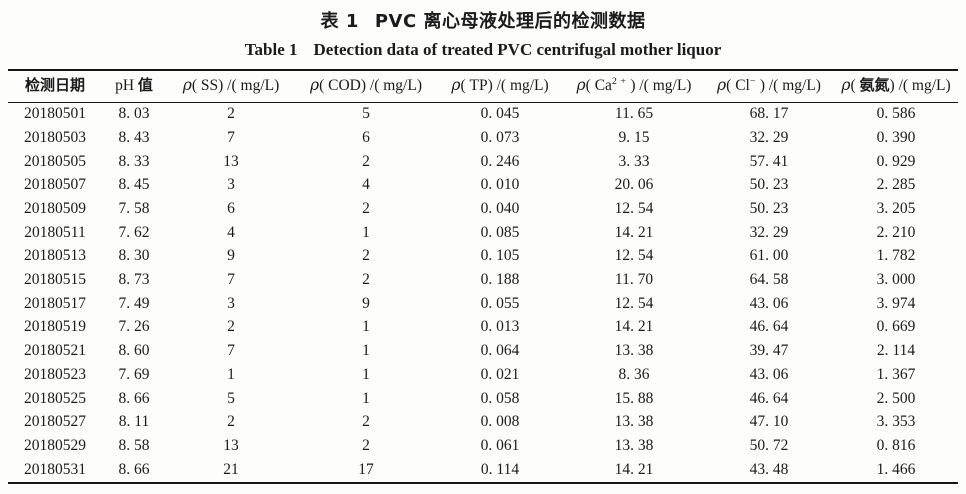  I want to click on value-cell: 5, so click(231, 398).